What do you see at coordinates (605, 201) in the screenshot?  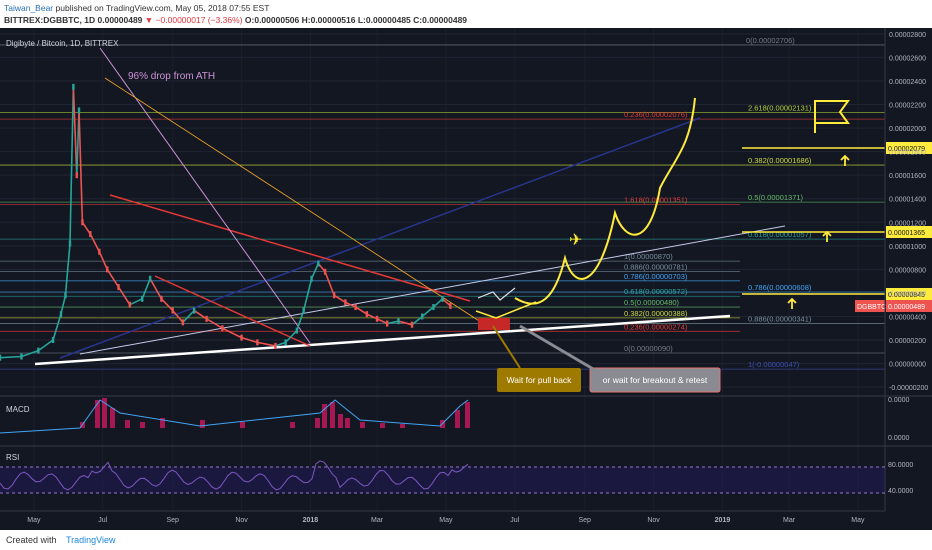 I see `projection-curve` at bounding box center [605, 201].